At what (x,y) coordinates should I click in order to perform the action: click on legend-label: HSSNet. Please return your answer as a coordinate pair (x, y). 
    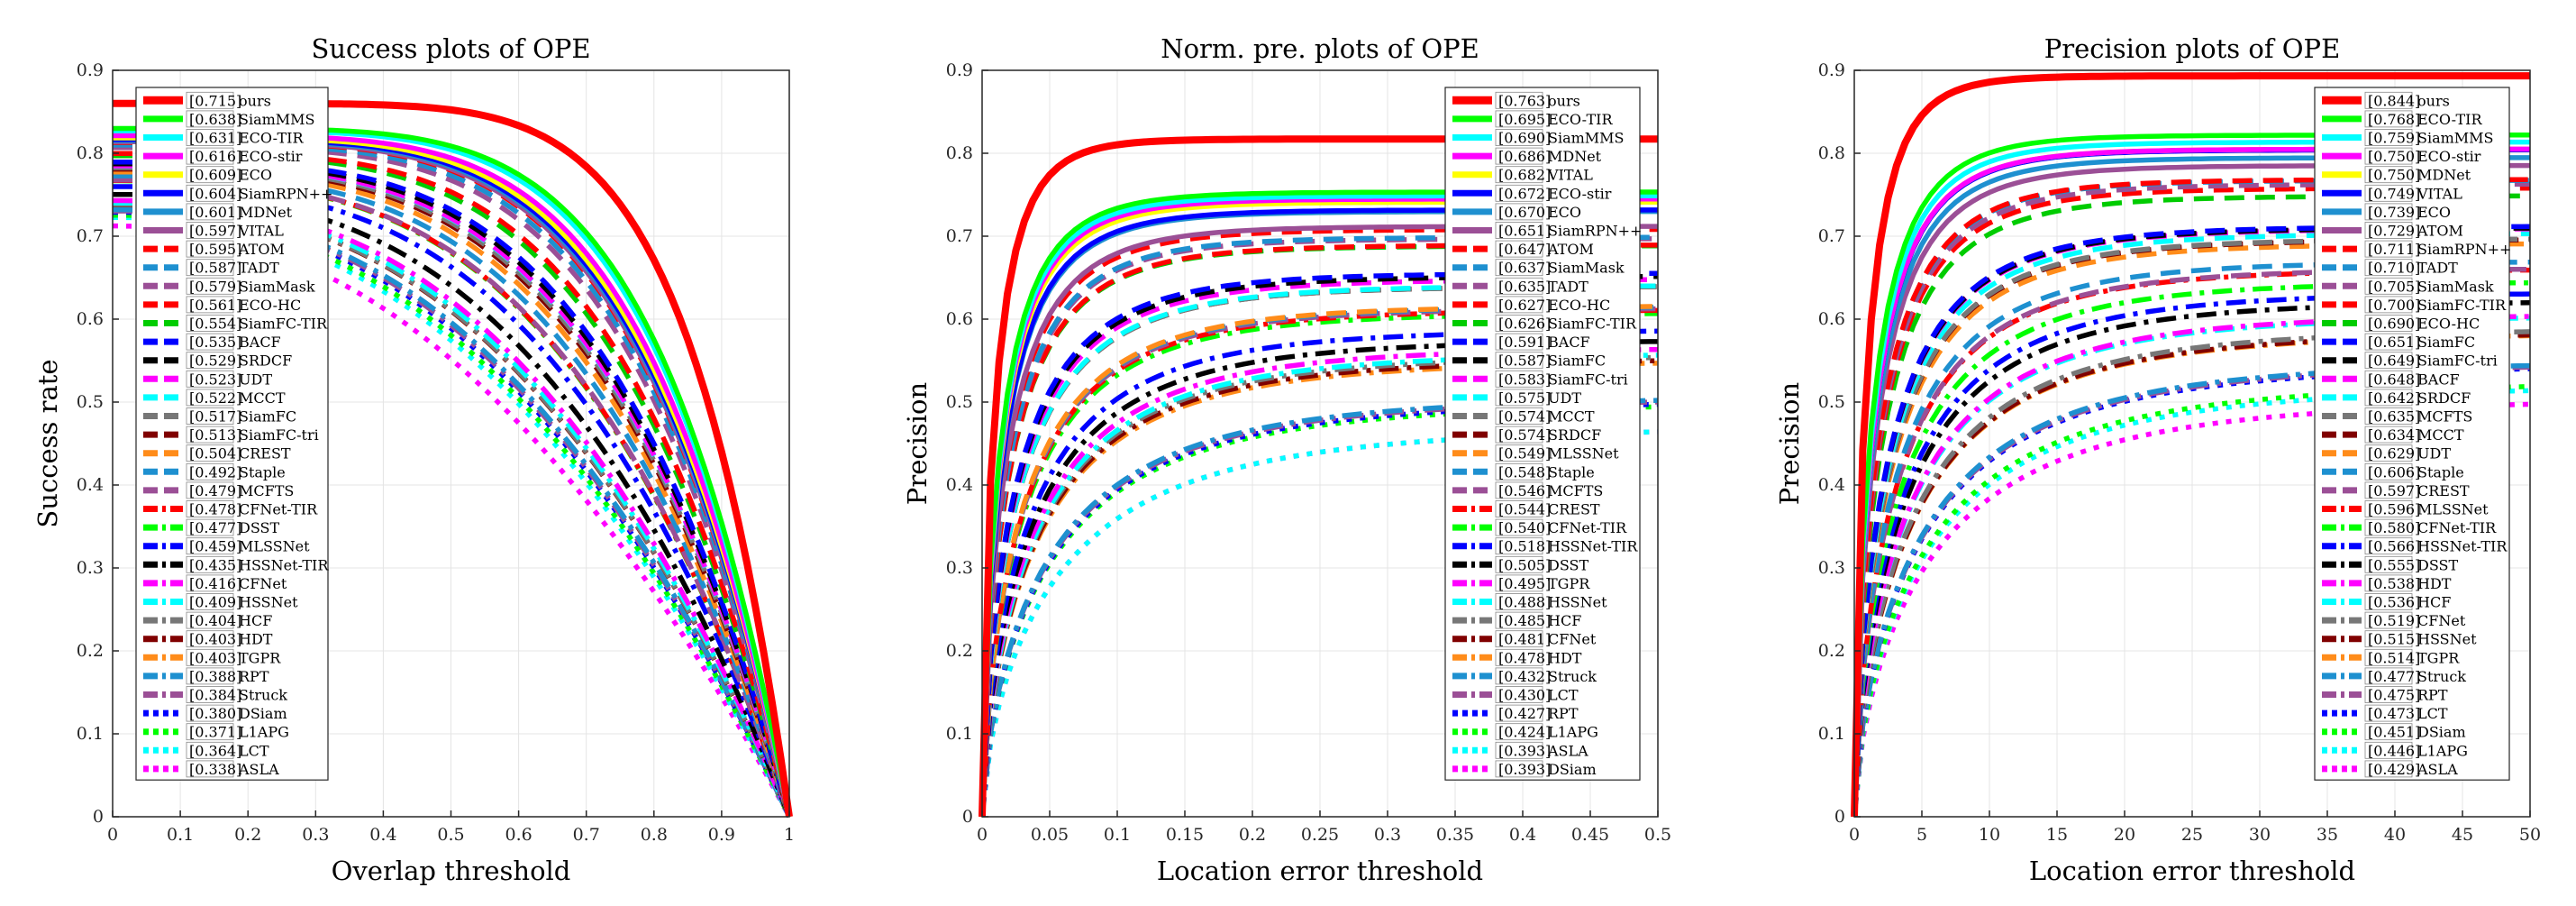
    Looking at the image, I should click on (2447, 639).